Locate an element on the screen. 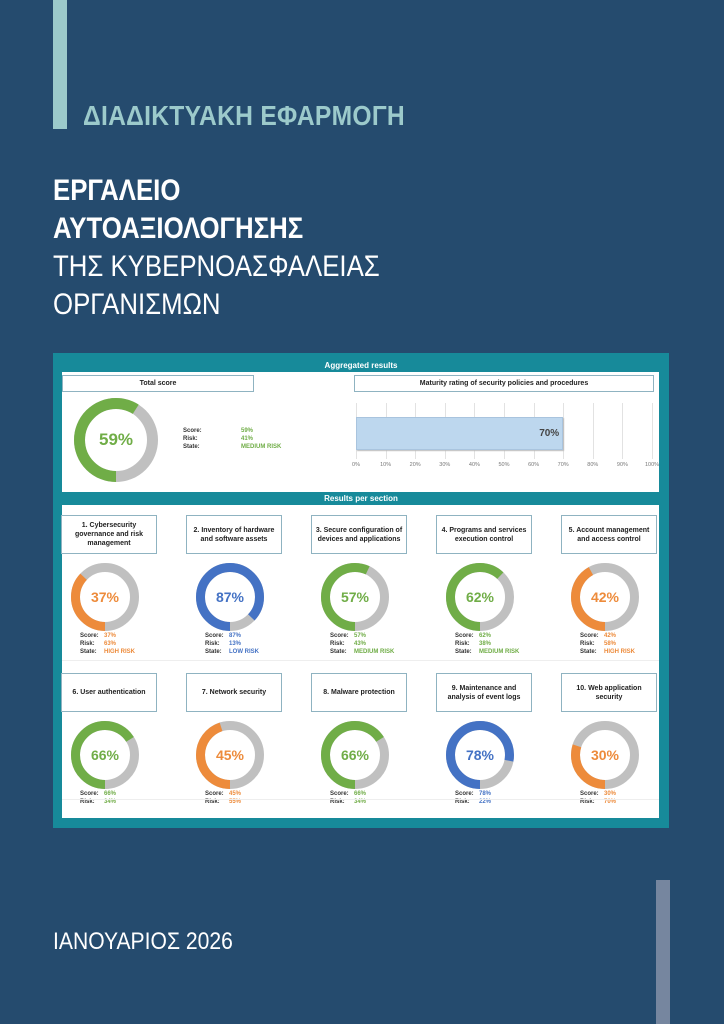  section-percent: 87% is located at coordinates (230, 597).